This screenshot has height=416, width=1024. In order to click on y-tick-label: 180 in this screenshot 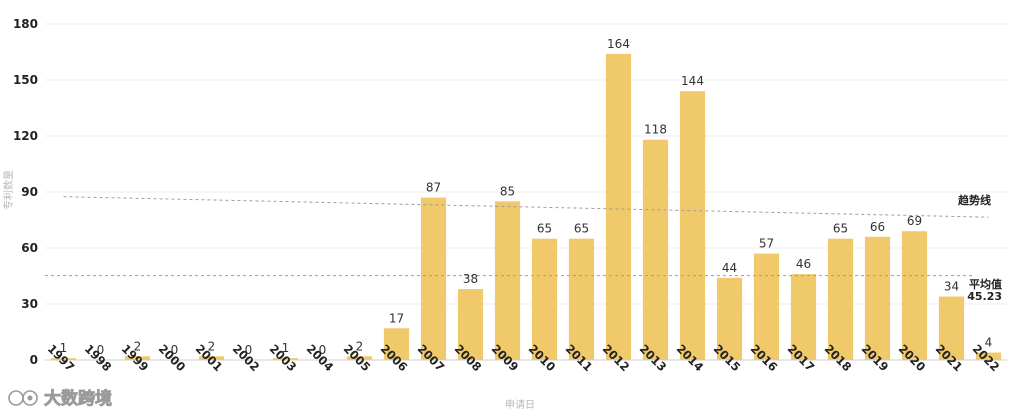, I will do `click(25, 24)`.